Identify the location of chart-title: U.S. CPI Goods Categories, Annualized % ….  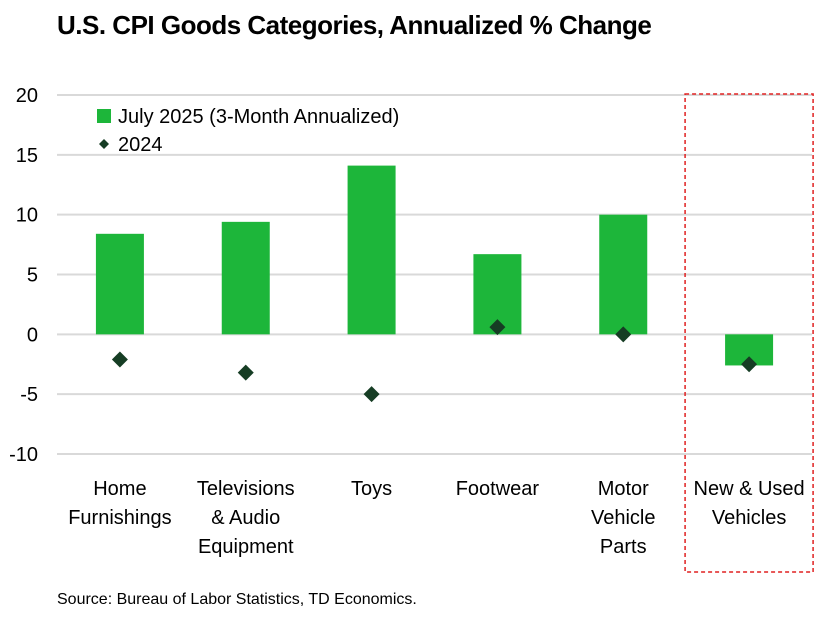
(354, 25).